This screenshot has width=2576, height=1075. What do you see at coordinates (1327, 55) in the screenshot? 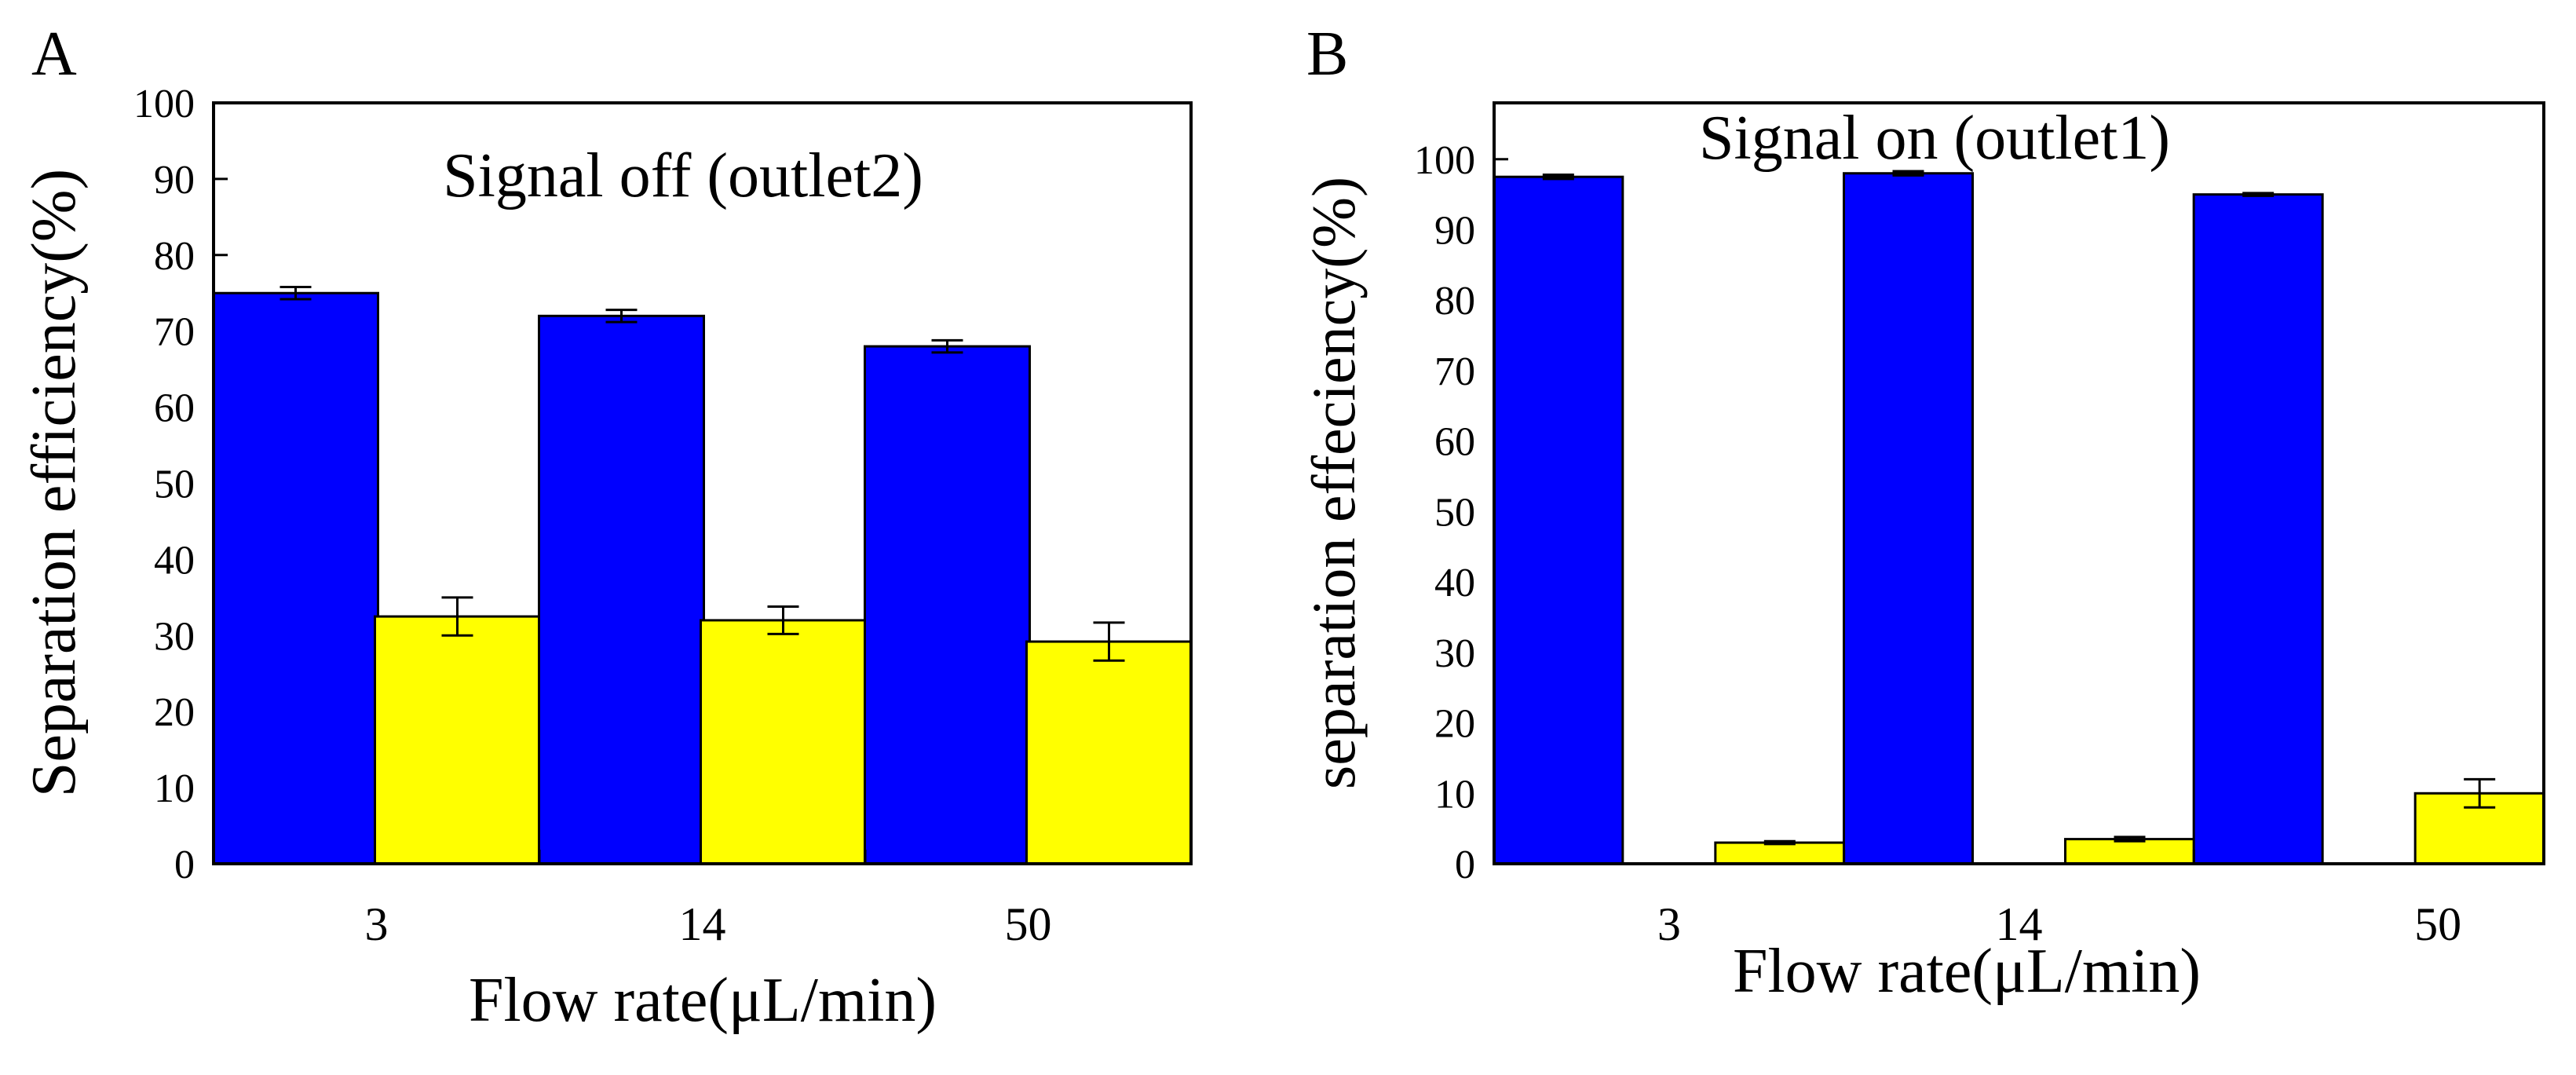
I see `panel-label: B` at bounding box center [1327, 55].